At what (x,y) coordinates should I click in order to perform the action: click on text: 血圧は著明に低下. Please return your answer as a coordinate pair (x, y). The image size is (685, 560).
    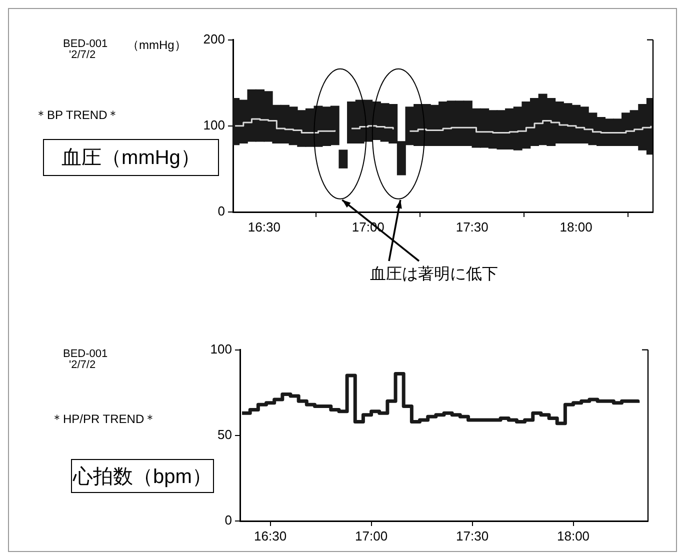
    Looking at the image, I should click on (434, 274).